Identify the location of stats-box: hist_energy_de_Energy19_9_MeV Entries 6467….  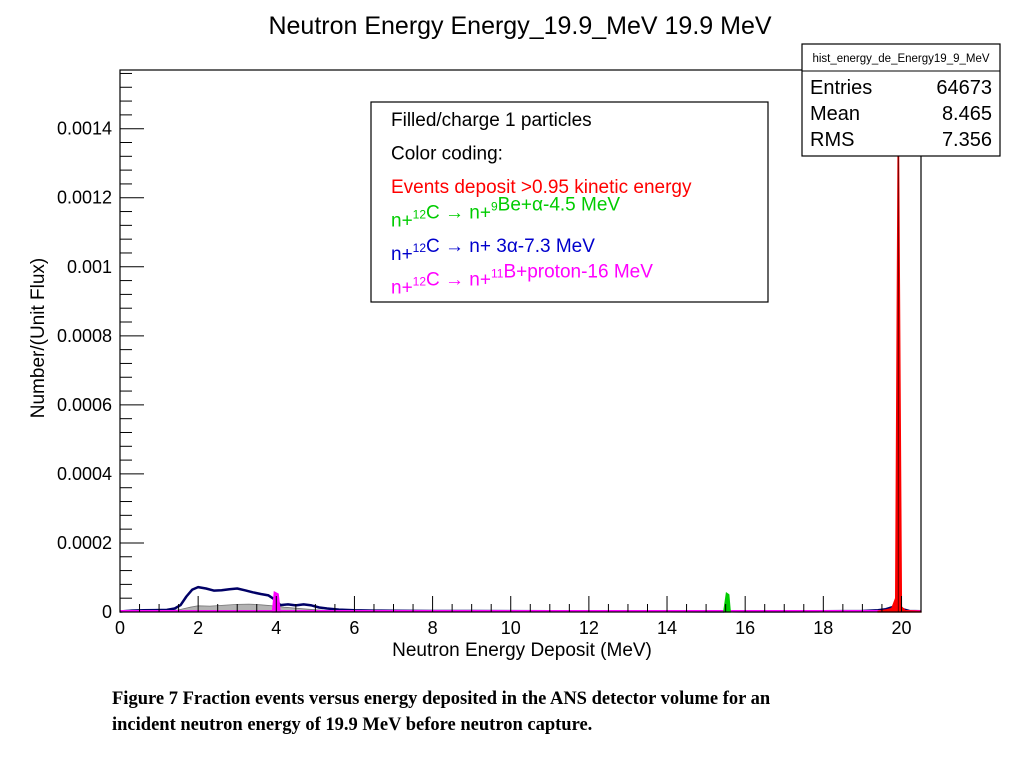
(901, 100).